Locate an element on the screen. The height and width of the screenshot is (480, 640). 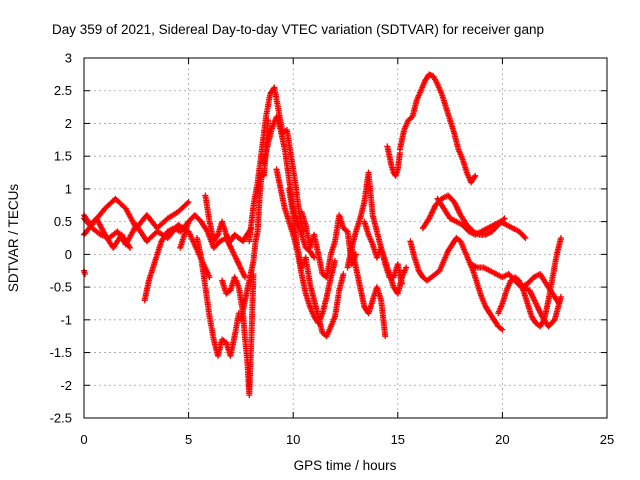
y-tick-label: 0.5 is located at coordinates (63, 221).